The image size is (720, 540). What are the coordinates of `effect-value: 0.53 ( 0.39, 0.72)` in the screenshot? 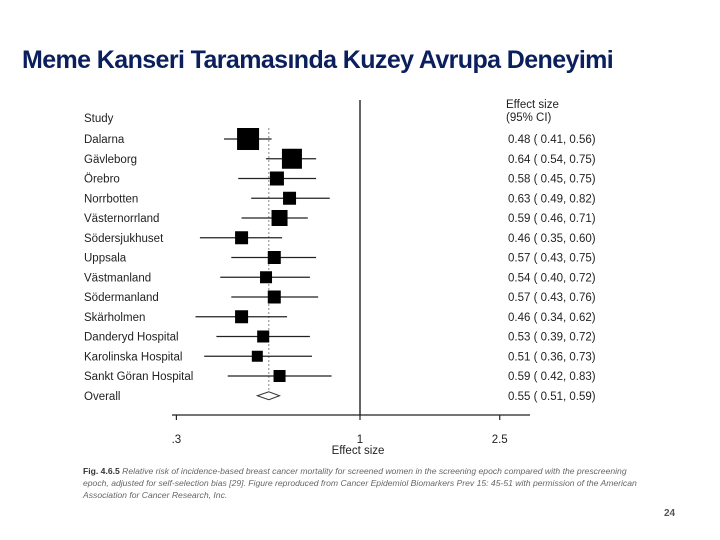 It's located at (552, 338).